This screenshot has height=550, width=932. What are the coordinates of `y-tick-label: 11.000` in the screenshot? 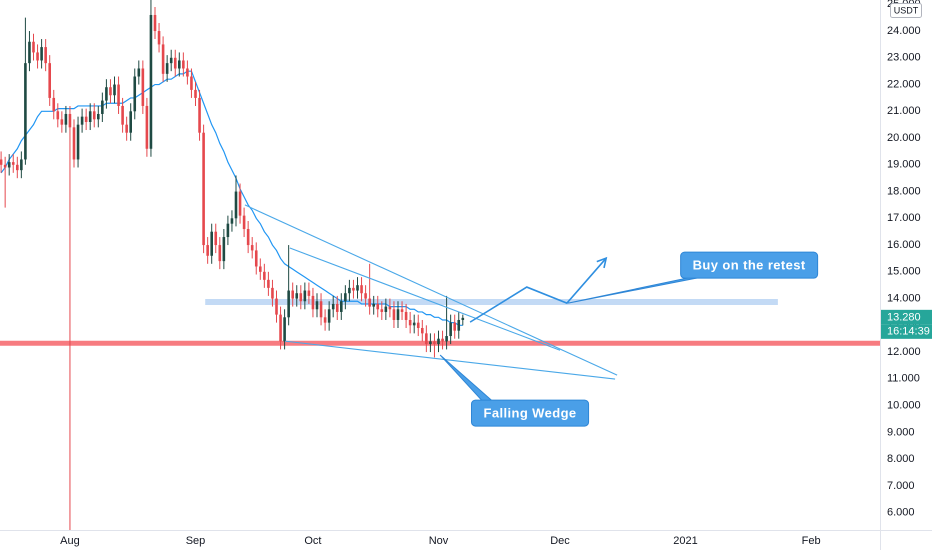 It's located at (903, 379).